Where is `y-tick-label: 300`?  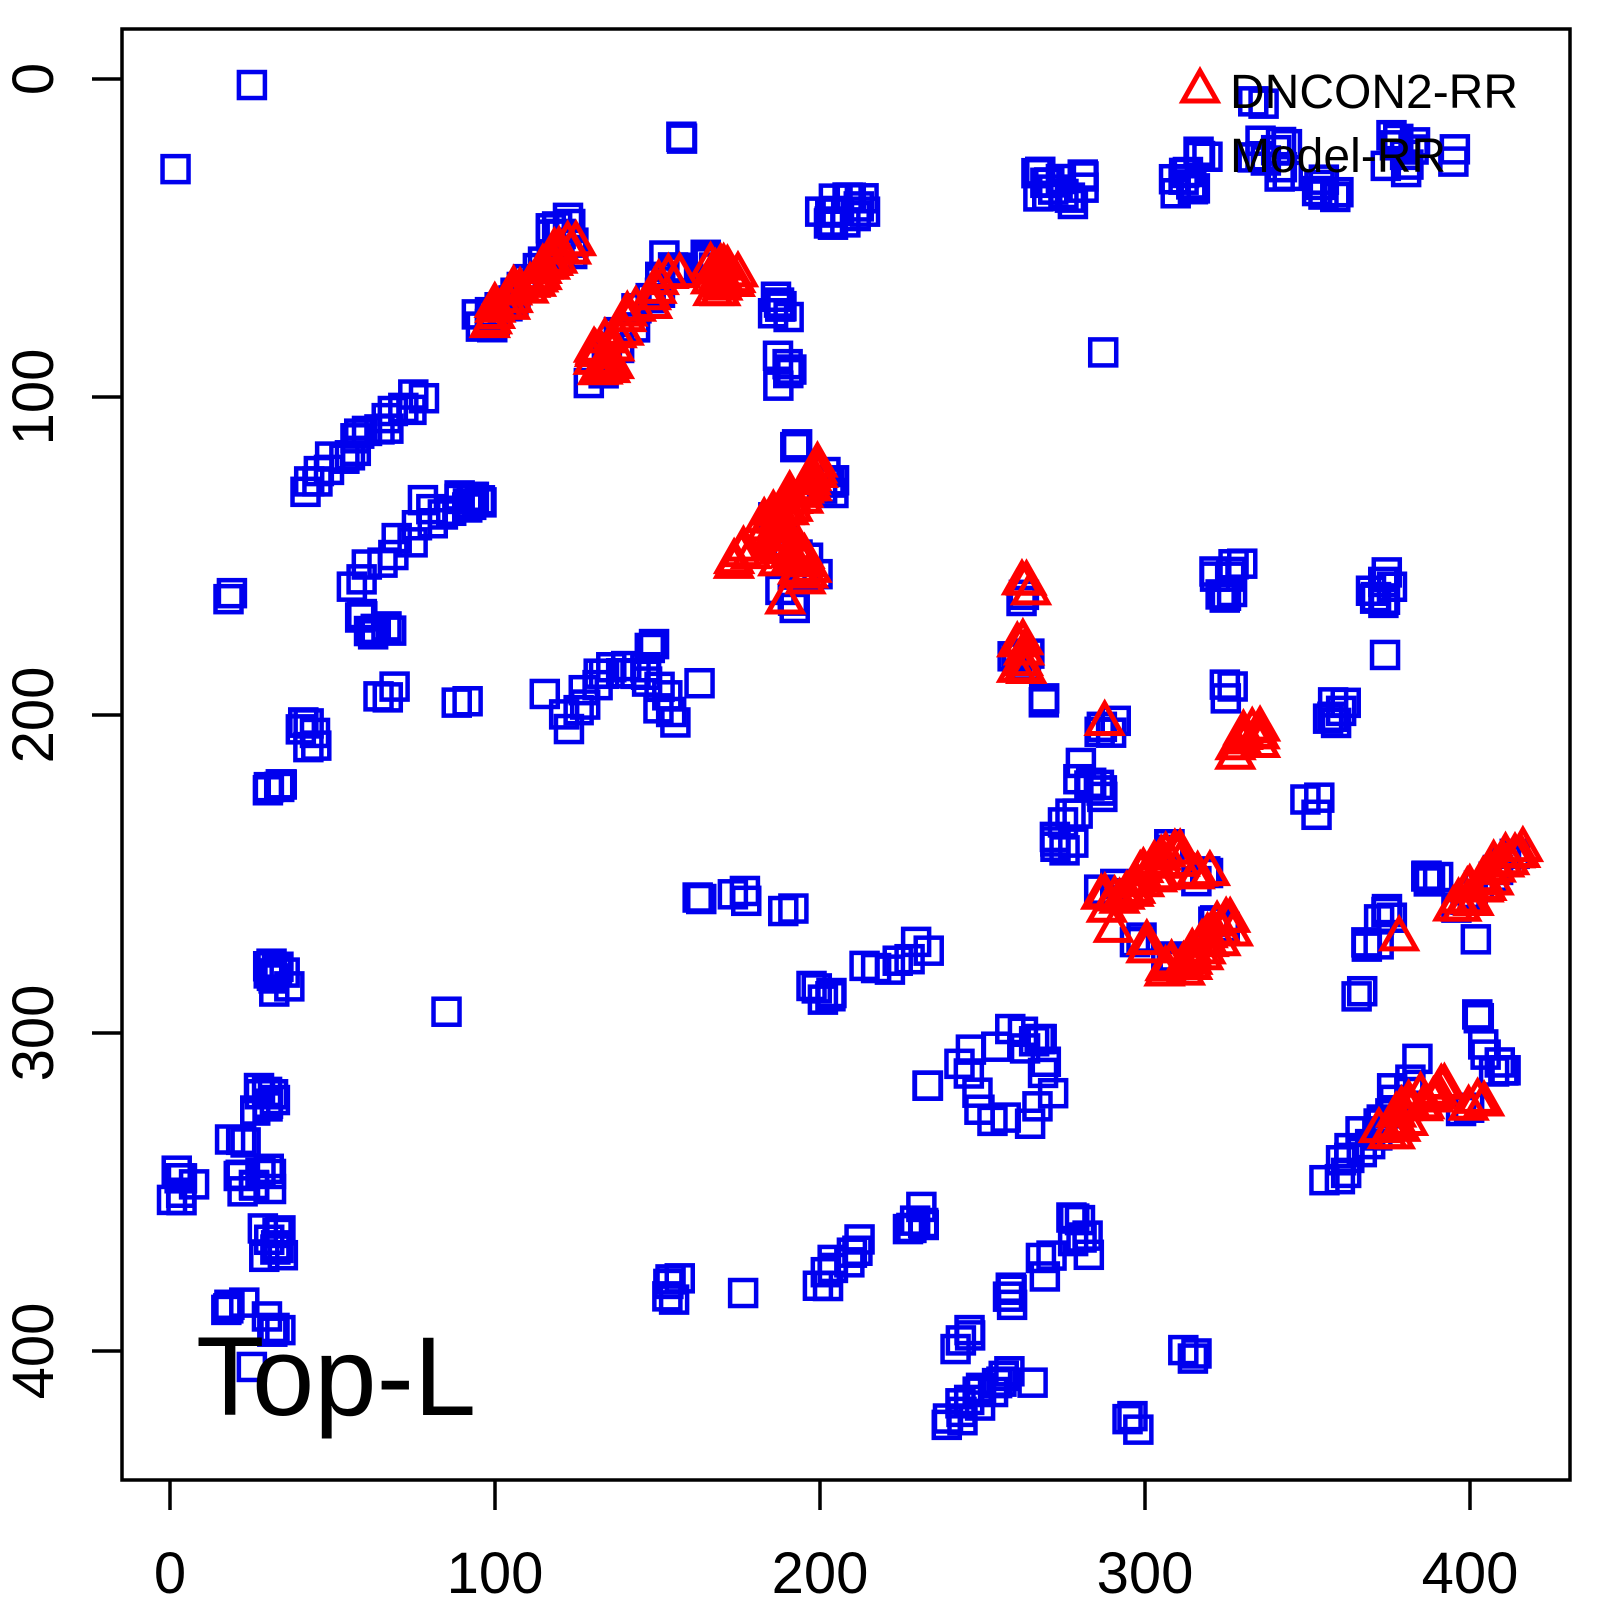
y-tick-label: 300 is located at coordinates (33, 1033).